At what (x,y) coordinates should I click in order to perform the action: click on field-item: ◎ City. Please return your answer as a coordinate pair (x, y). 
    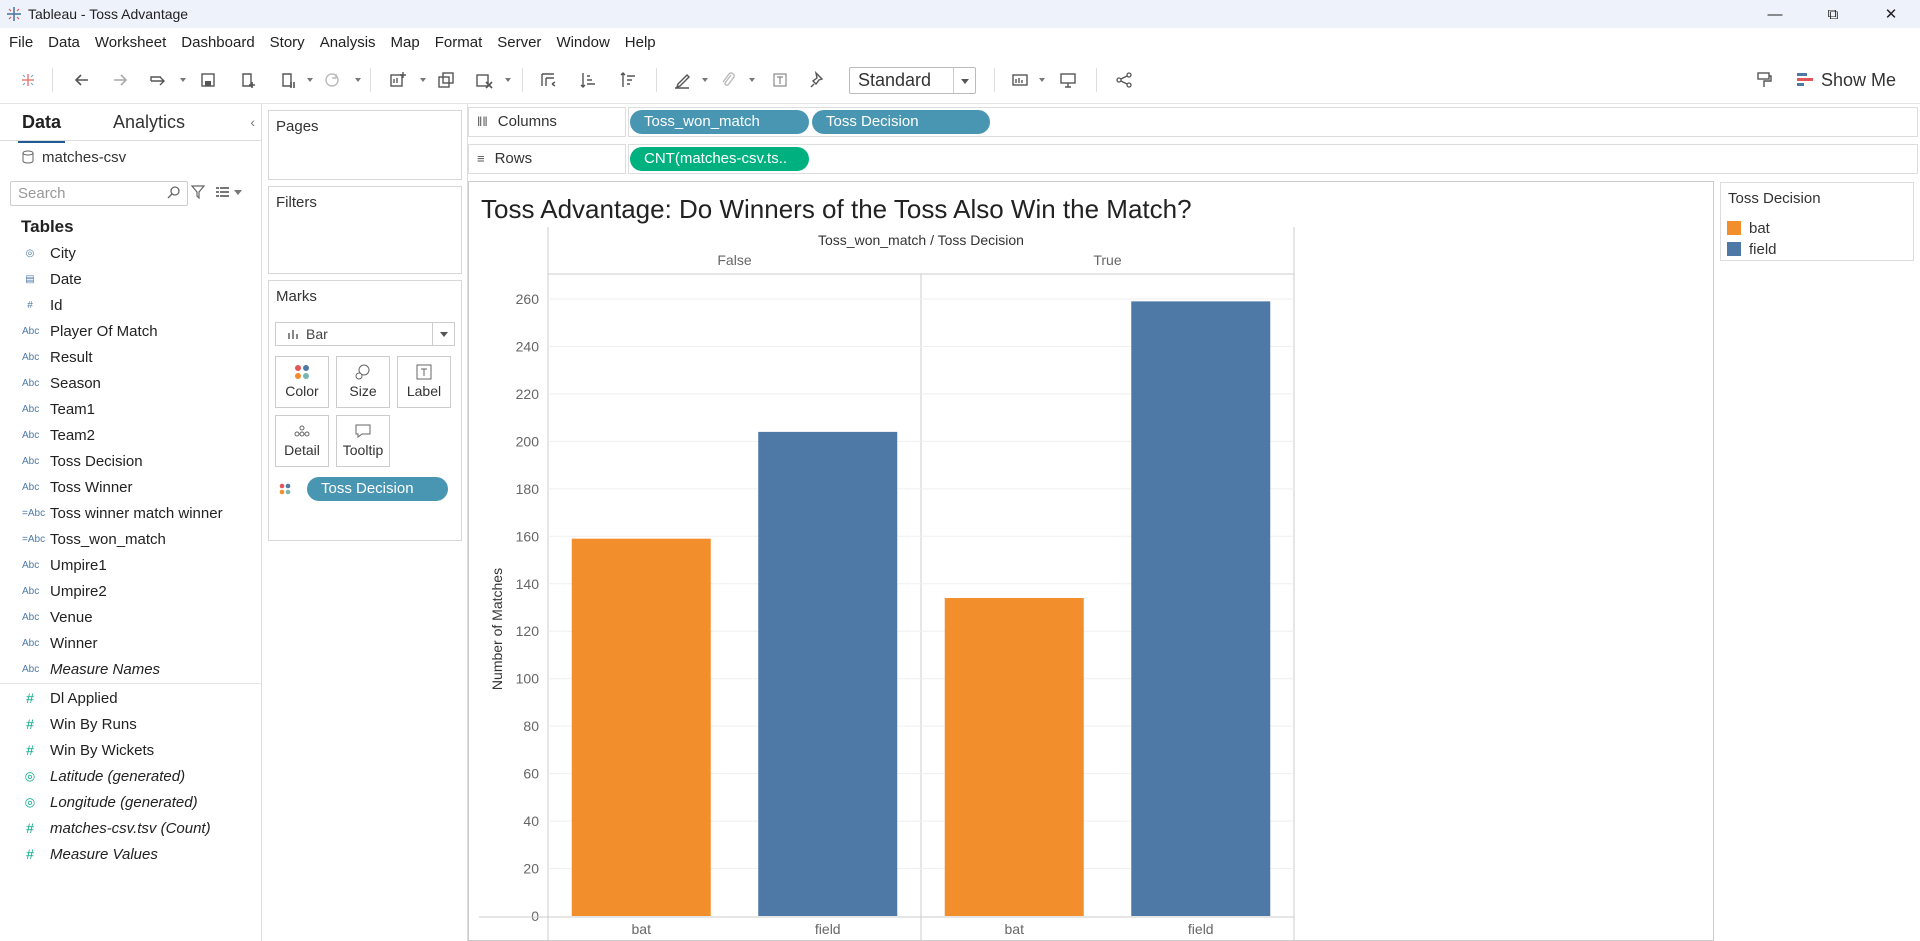
    Looking at the image, I should click on (130, 253).